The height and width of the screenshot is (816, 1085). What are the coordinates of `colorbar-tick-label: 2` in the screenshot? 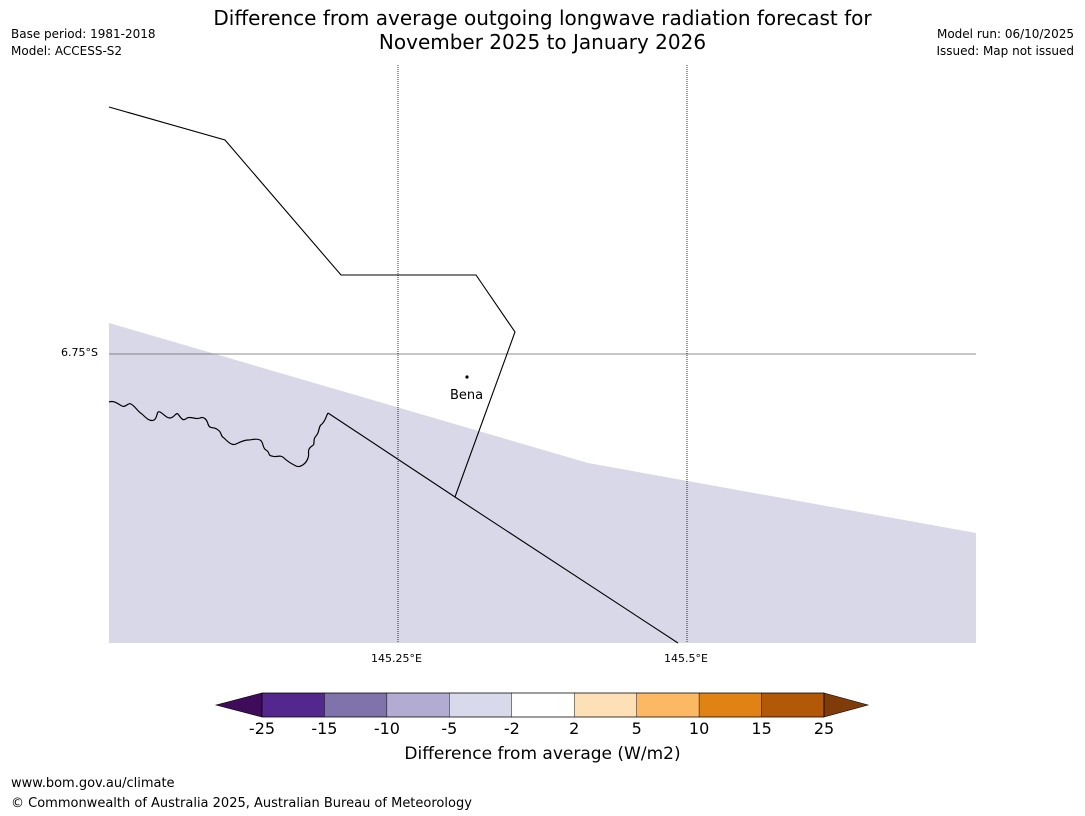 It's located at (574, 728).